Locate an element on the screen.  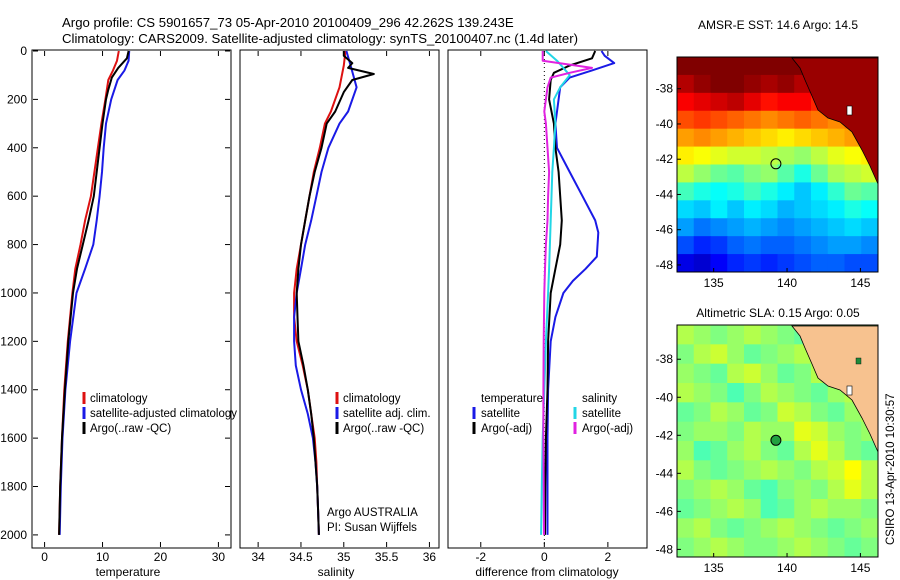
salinity-x-tick-label: 35.5 is located at coordinates (387, 557).